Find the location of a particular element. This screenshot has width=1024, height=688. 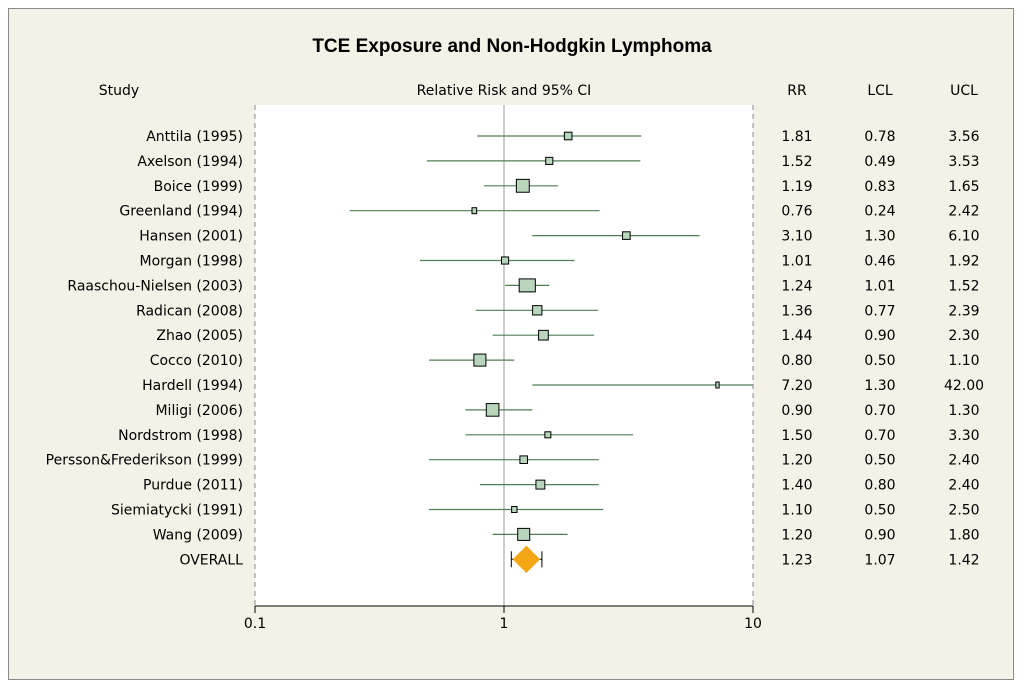

study-label: Boice (1999) is located at coordinates (198, 187).